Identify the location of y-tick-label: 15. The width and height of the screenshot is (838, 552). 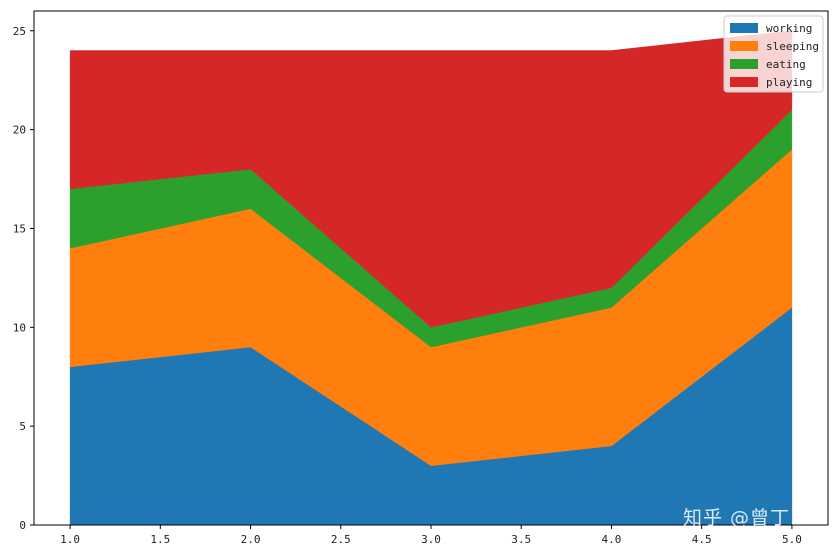
(19, 228).